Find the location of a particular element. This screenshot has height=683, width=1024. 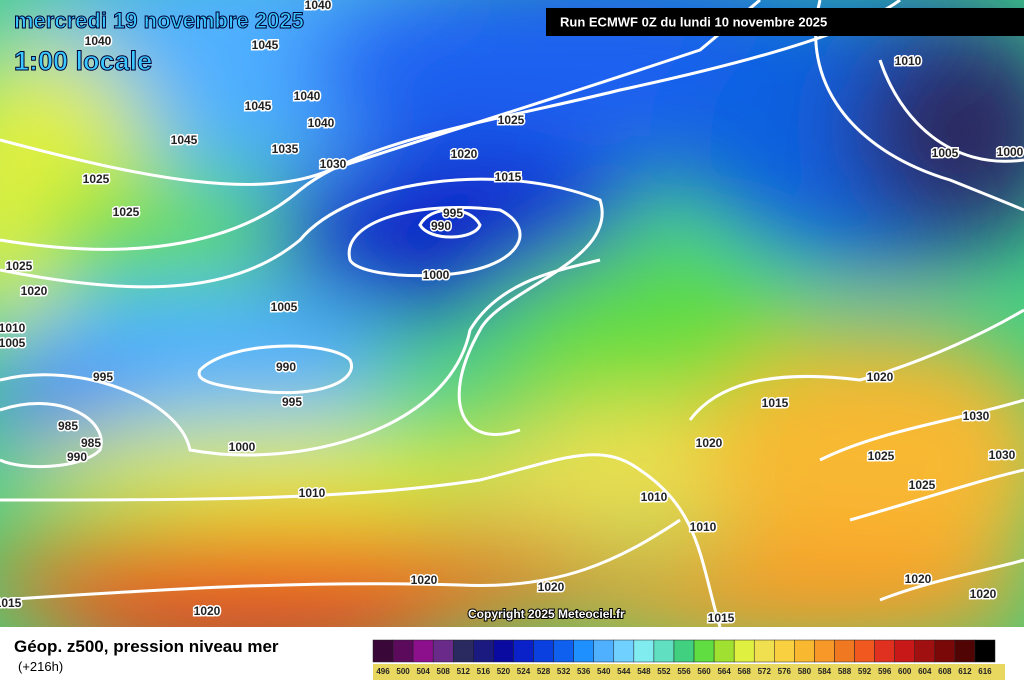

colorbar-label-strip is located at coordinates (689, 672).